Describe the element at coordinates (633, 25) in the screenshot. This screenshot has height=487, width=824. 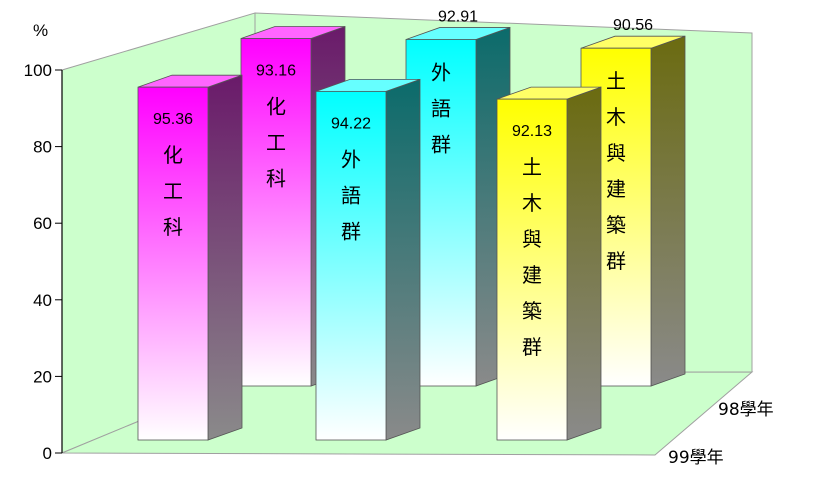
I see `bar-value-label: 90.56` at that location.